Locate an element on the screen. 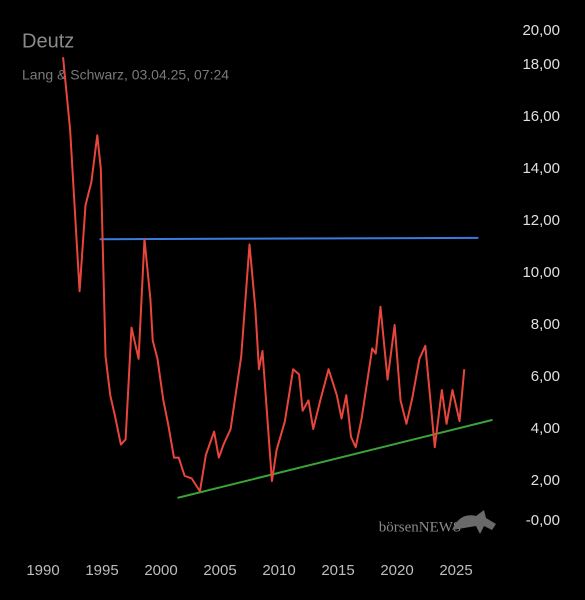  y-tick-label: 2,00 is located at coordinates (545, 480).